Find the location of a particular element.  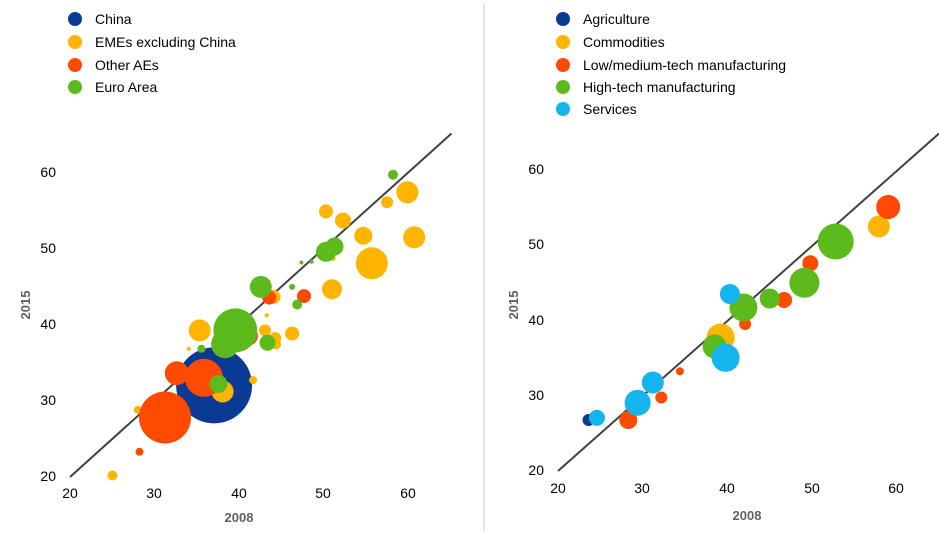

legend-item-high-tech: High-tech manufacturing is located at coordinates (646, 87).